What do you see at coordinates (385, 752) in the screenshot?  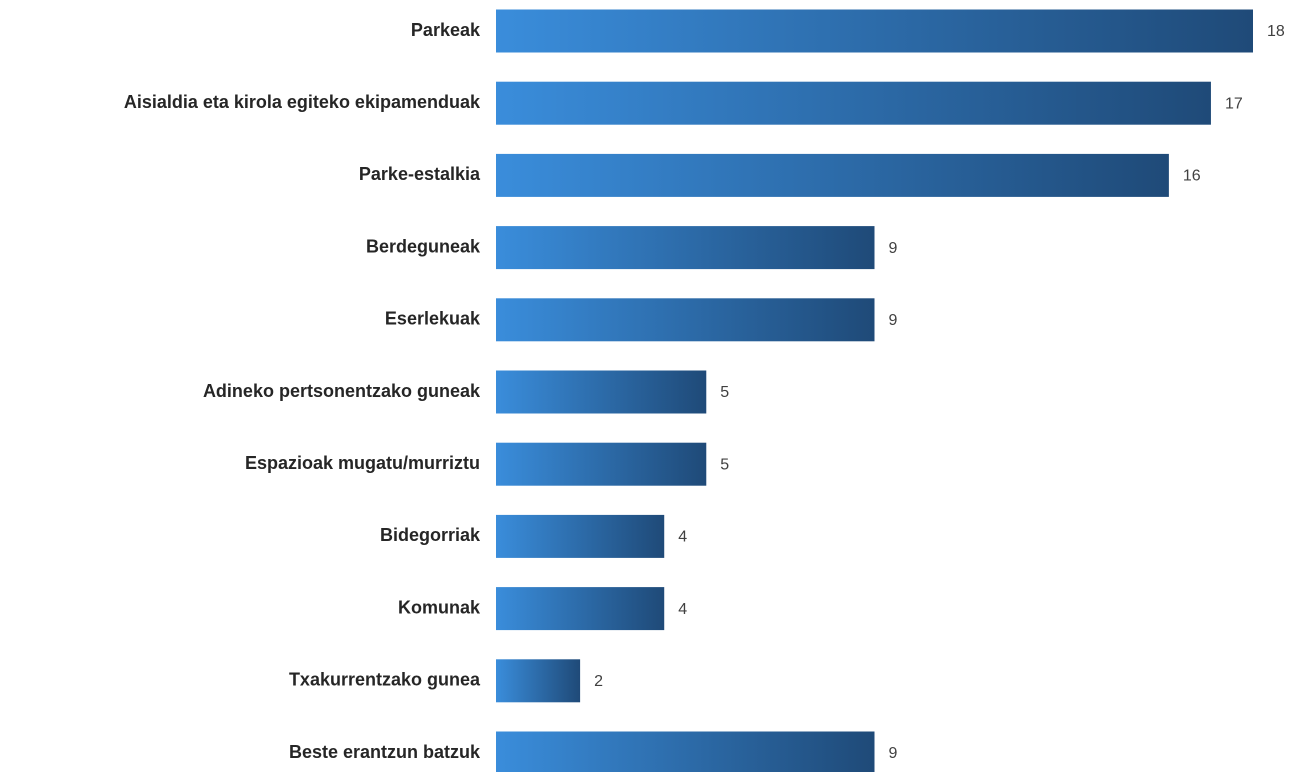 I see `category-label: Beste erantzun batzuk` at bounding box center [385, 752].